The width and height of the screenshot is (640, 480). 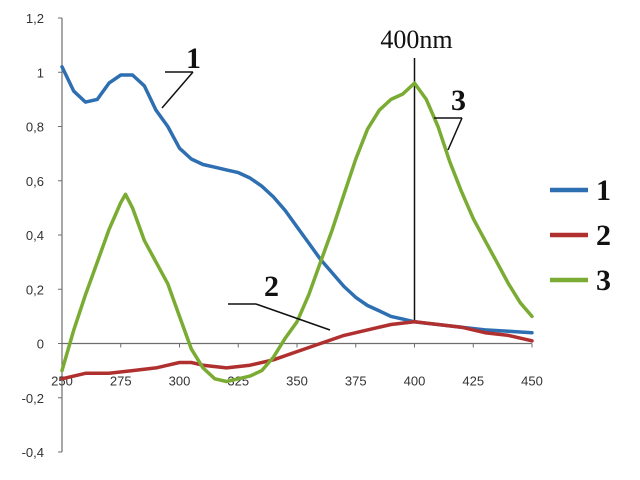 What do you see at coordinates (177, 90) in the screenshot?
I see `annotation-1-leader` at bounding box center [177, 90].